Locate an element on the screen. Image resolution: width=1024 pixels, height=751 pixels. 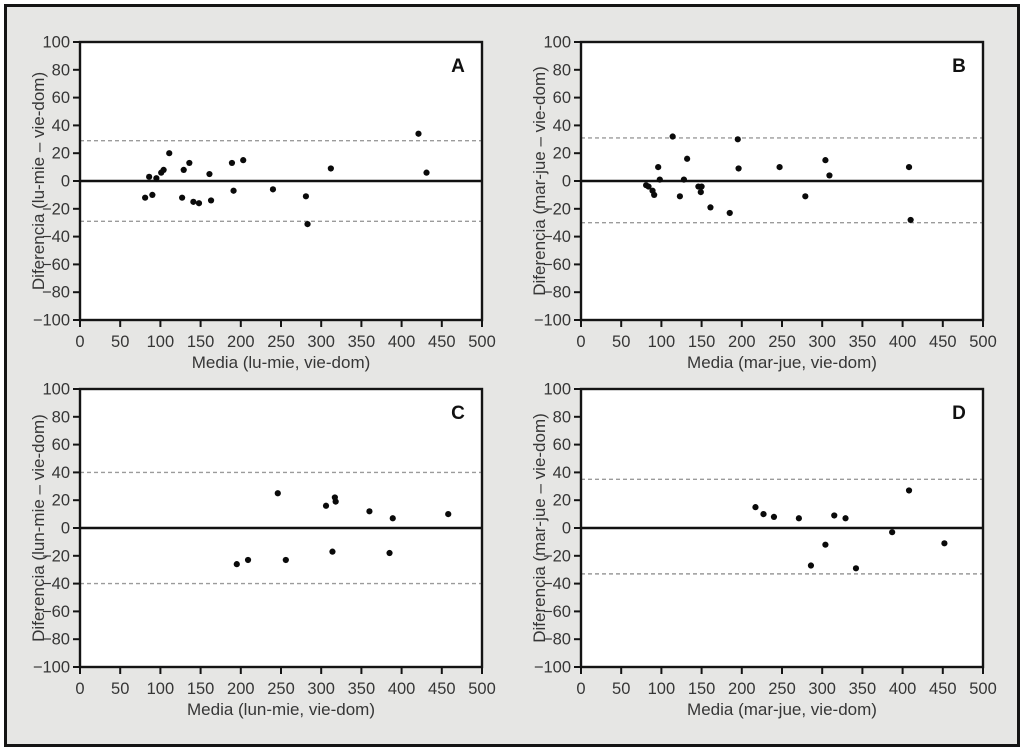
y-tick-label: 80 is located at coordinates (562, 417).